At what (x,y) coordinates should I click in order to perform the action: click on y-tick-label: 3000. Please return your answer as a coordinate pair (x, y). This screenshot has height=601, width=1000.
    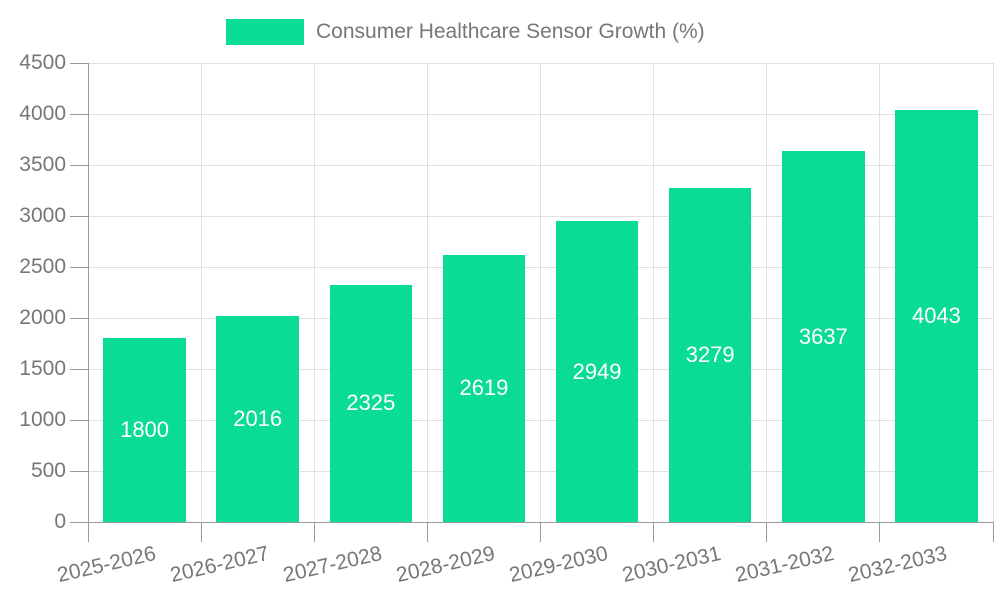
    Looking at the image, I should click on (42, 215).